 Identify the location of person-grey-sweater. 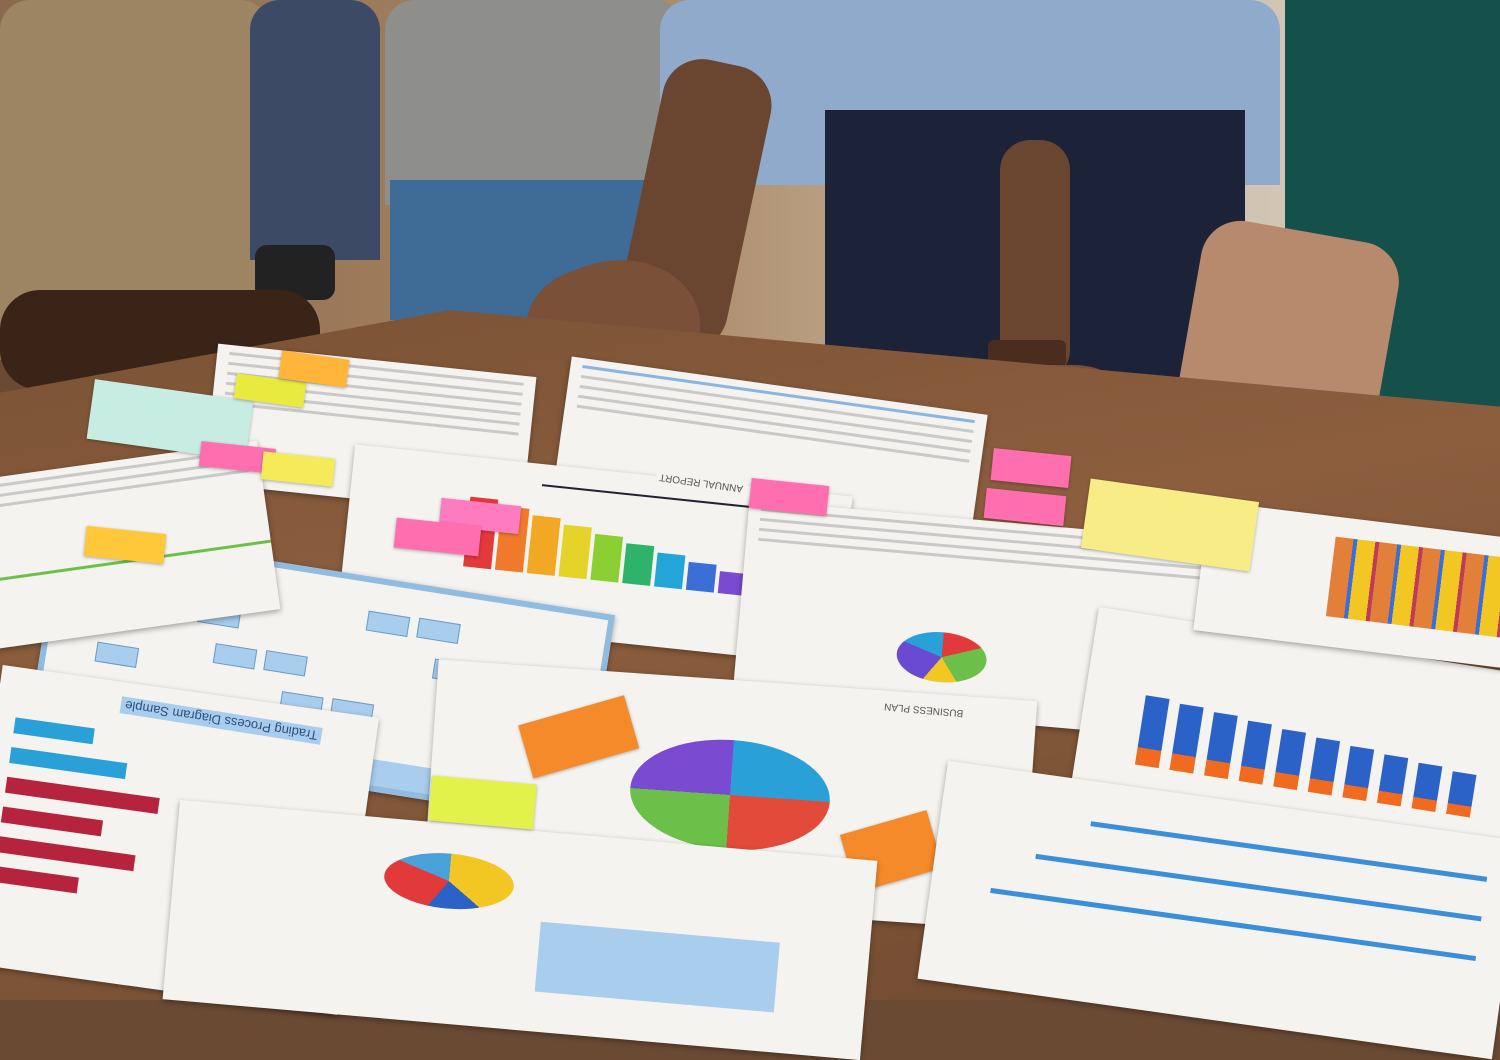
(535, 102).